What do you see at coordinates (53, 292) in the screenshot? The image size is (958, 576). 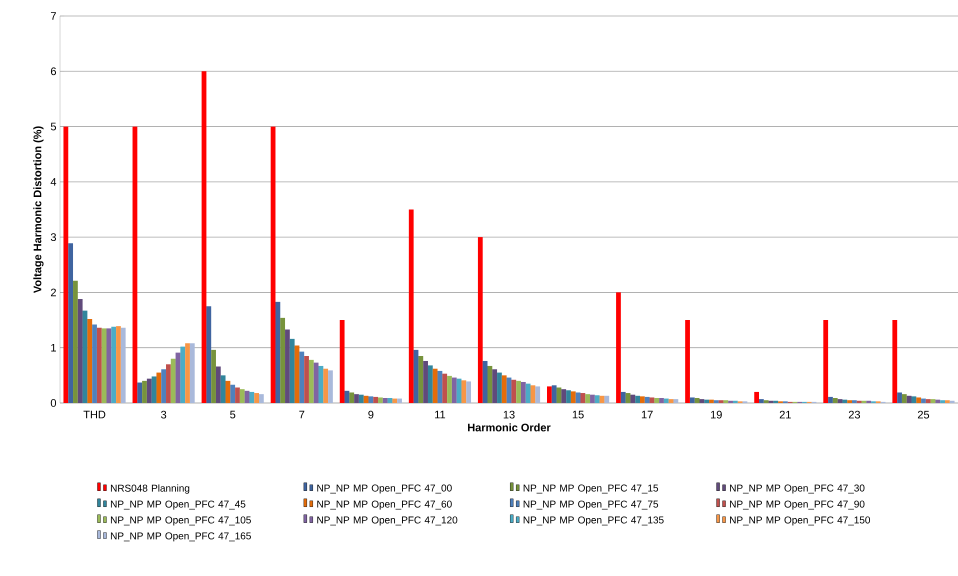 I see `y-tick-label: 2` at bounding box center [53, 292].